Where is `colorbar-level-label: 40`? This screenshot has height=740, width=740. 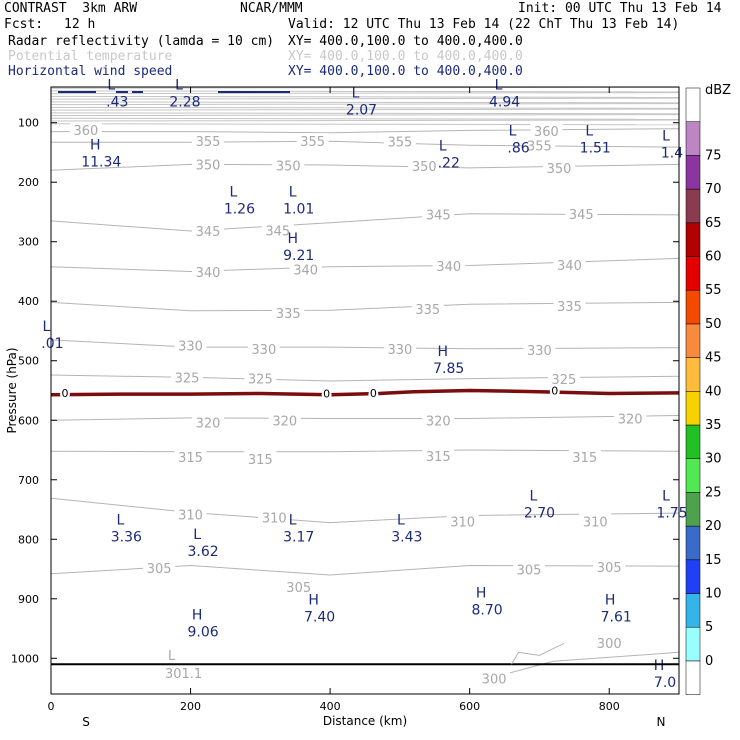 colorbar-level-label: 40 is located at coordinates (713, 391).